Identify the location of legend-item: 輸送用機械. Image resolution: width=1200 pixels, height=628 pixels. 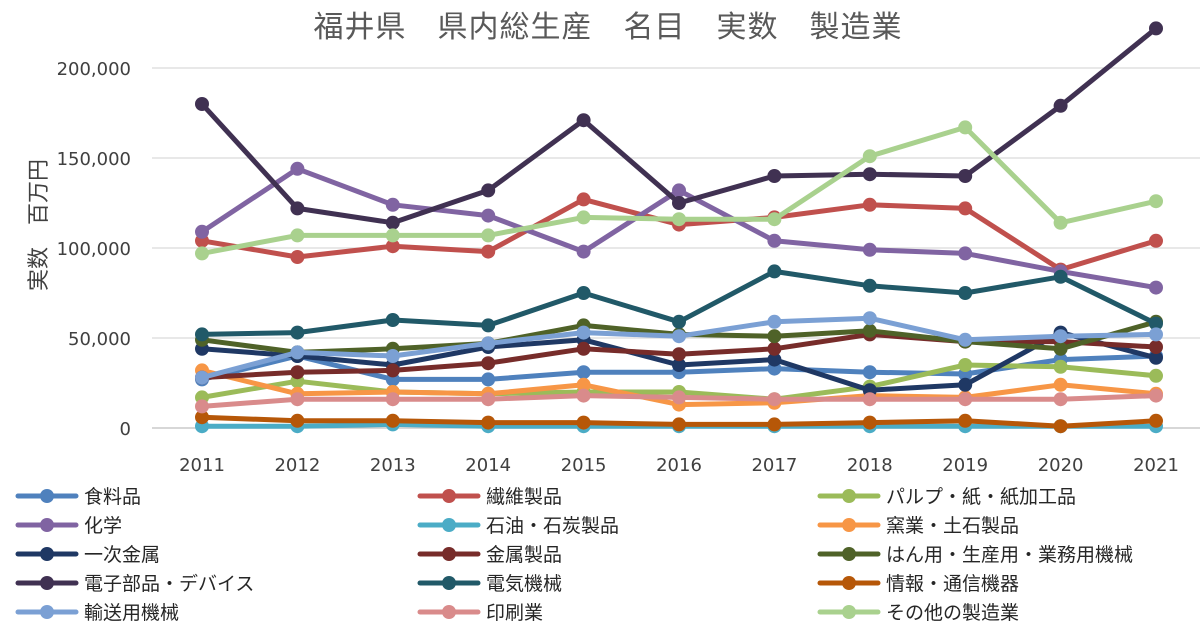
(97, 613).